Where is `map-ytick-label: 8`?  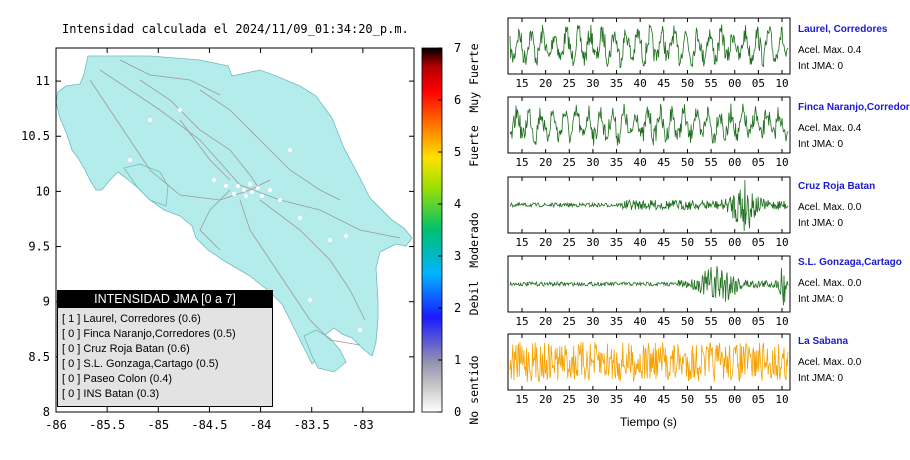 map-ytick-label: 8 is located at coordinates (46, 412).